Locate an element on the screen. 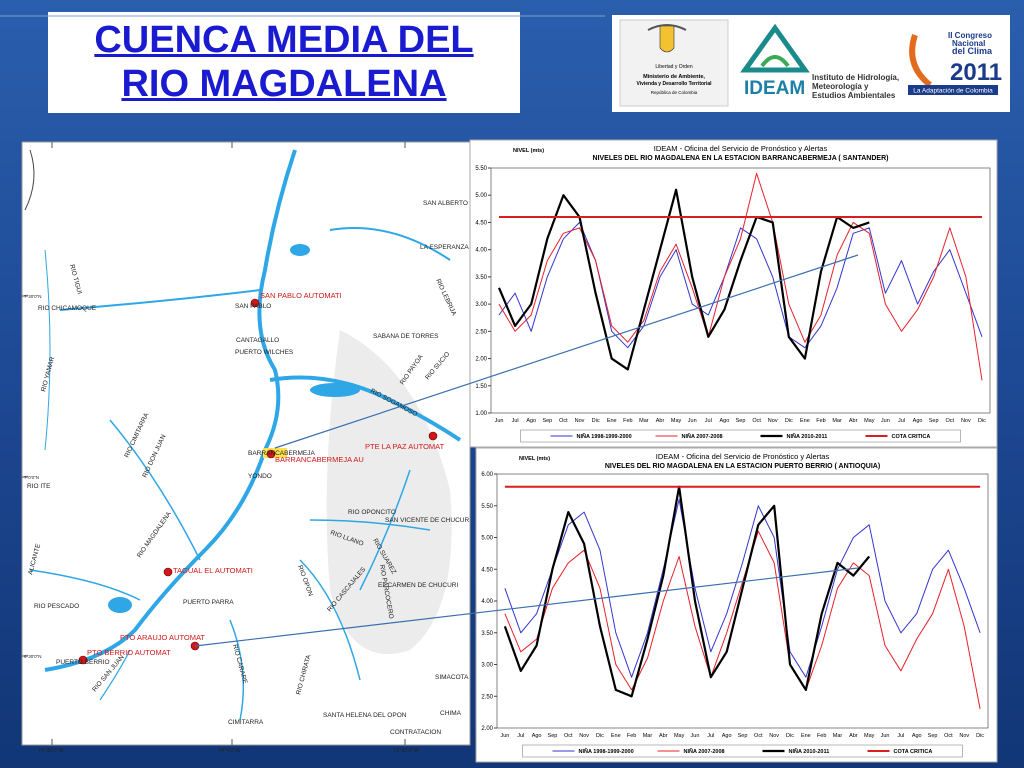  map-label: CIMITARRA is located at coordinates (246, 722).